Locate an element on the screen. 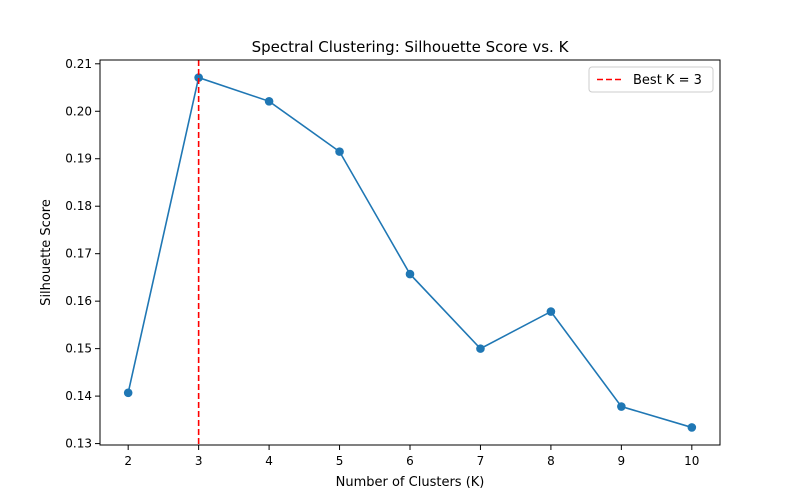 This screenshot has height=500, width=800. x-tick-label: 7 is located at coordinates (481, 461).